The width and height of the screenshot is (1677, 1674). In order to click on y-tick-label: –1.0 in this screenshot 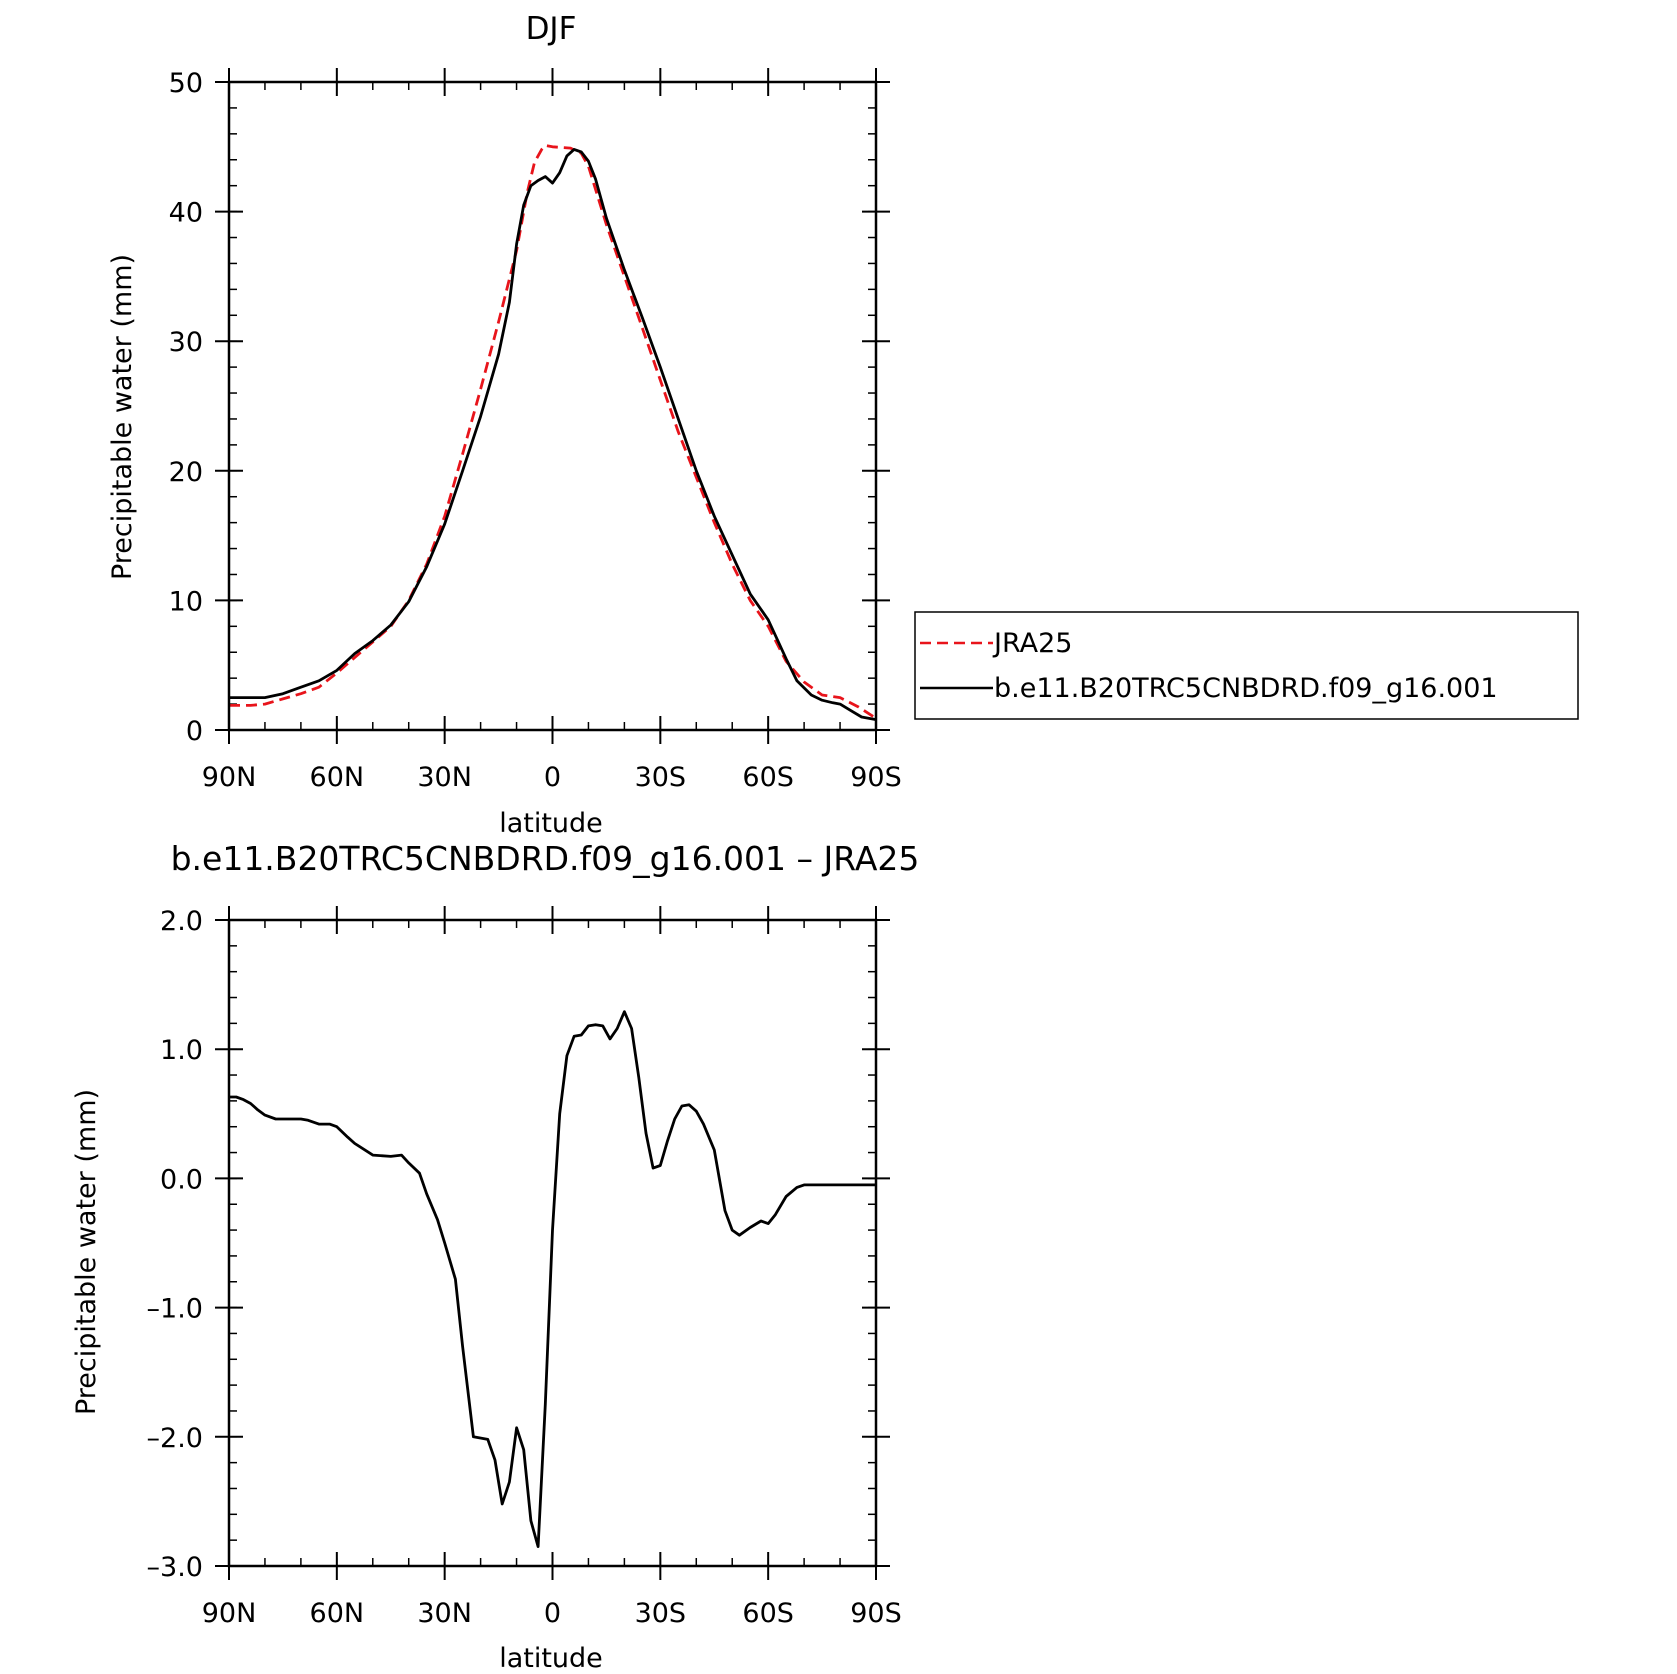, I will do `click(175, 1309)`.